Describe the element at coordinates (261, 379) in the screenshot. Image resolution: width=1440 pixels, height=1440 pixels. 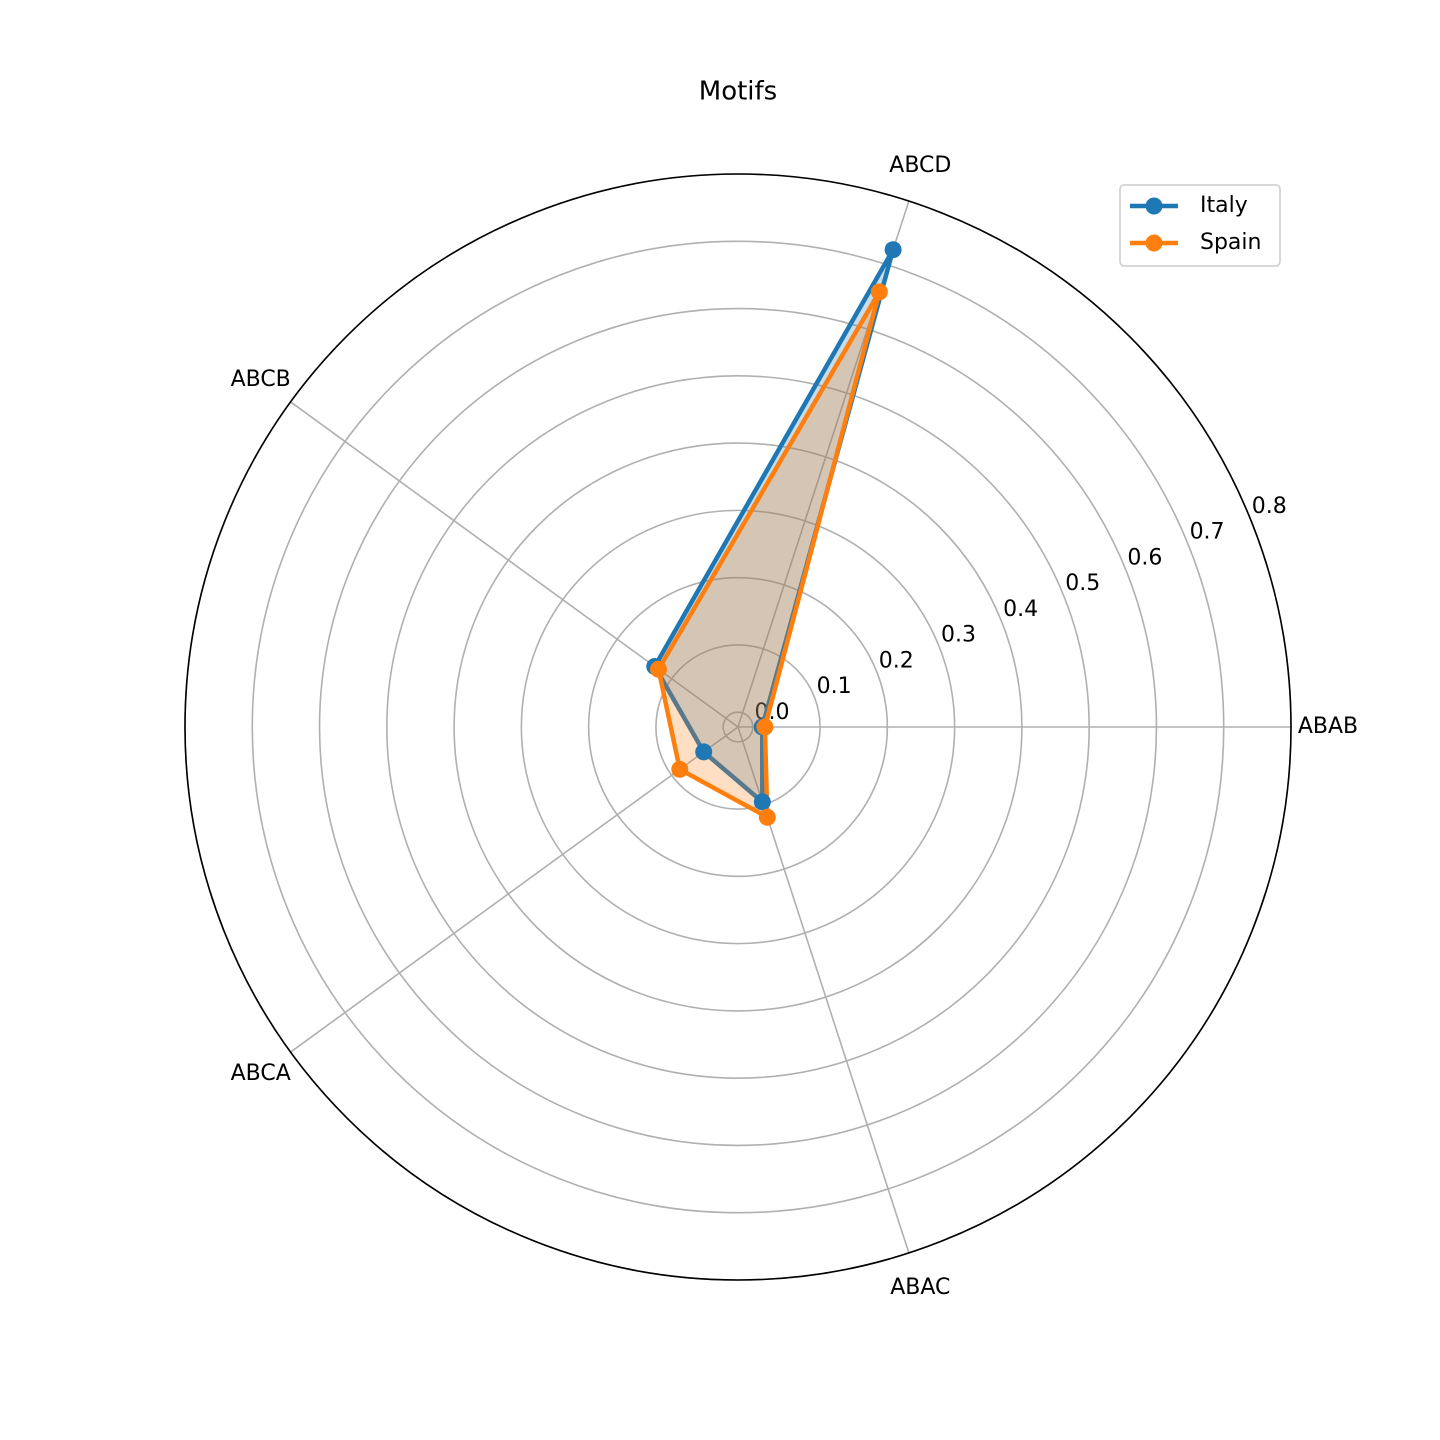
I see `category-label: ABCB` at that location.